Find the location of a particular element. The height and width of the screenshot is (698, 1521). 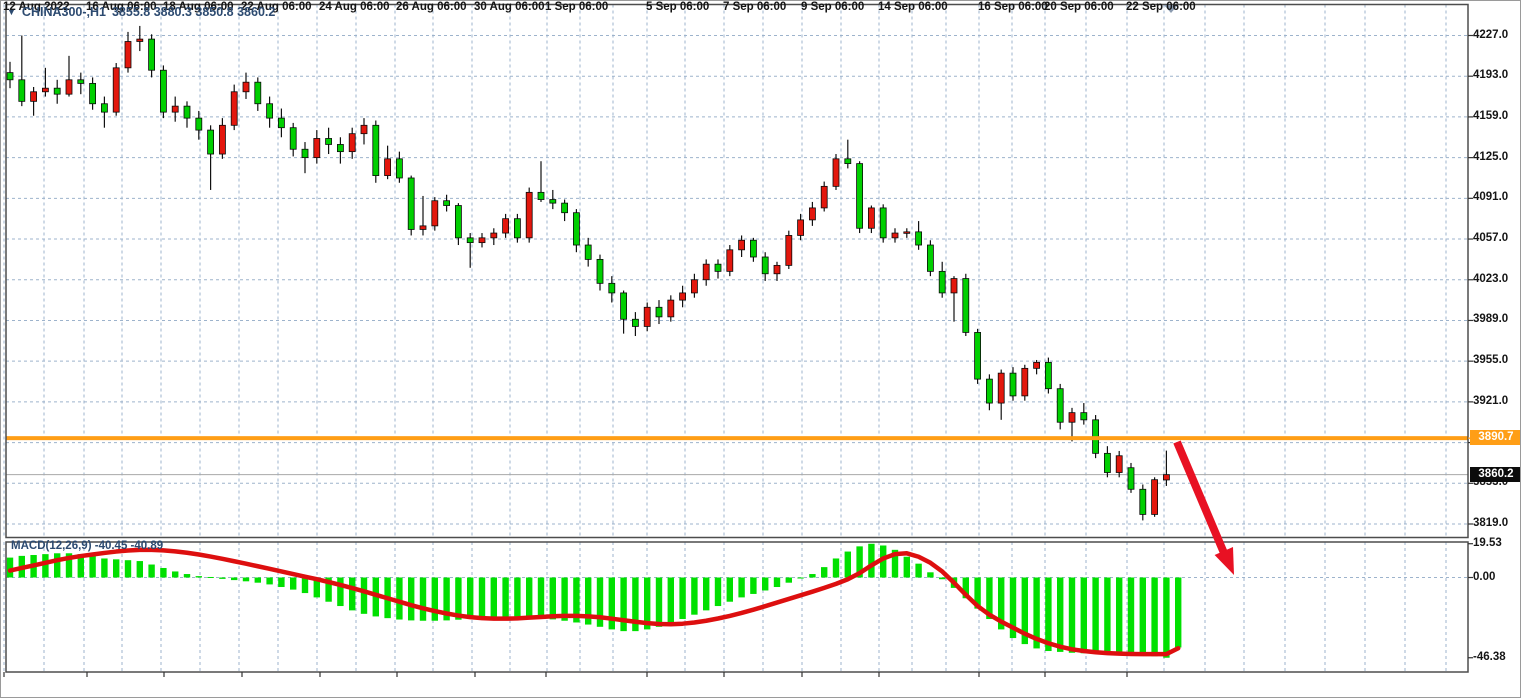

time-axis-label: 12 Aug 2022 is located at coordinates (36, 7).